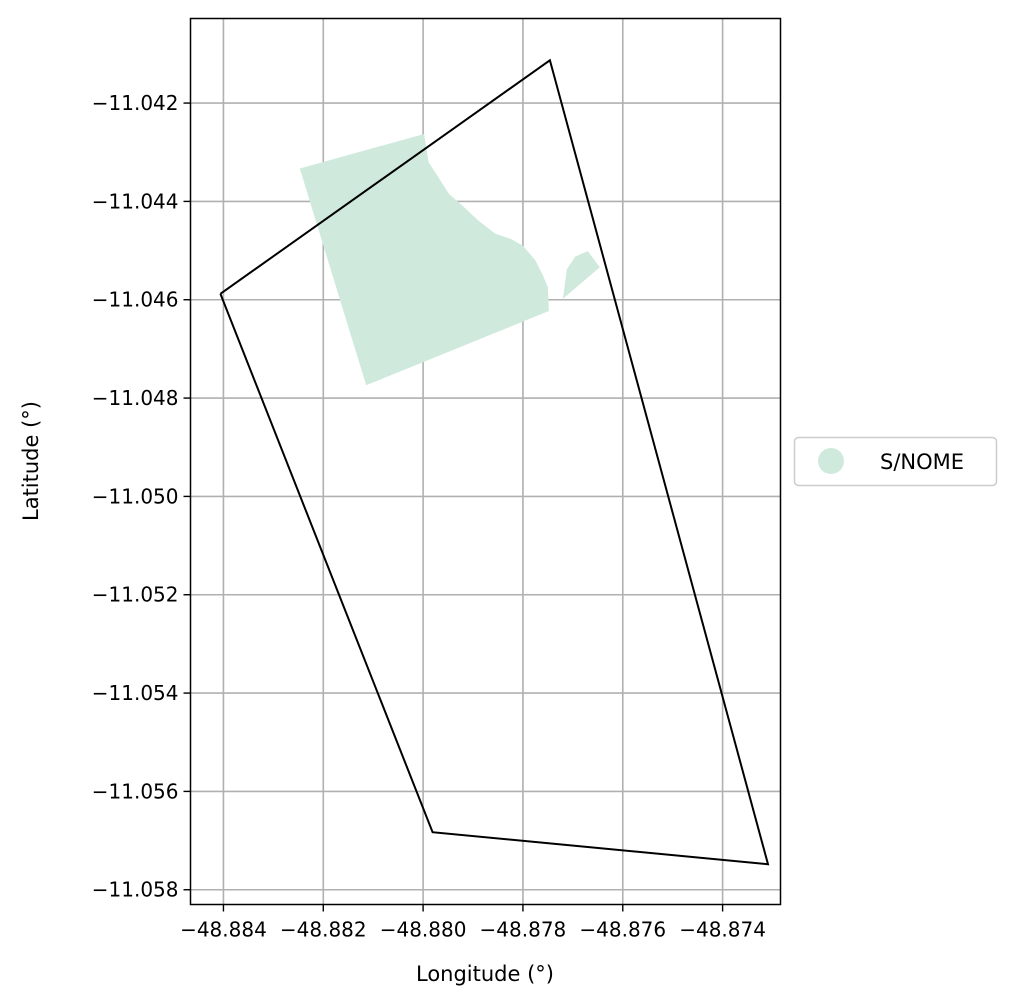  Describe the element at coordinates (135, 693) in the screenshot. I see `y-tick-label: −11.054` at that location.